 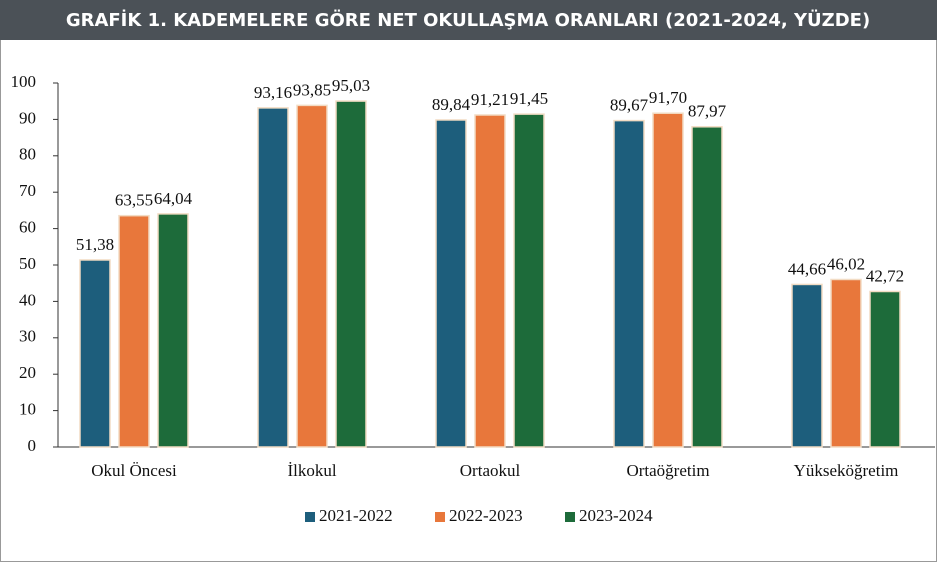 I want to click on data-label: 93,16, so click(x=273, y=92).